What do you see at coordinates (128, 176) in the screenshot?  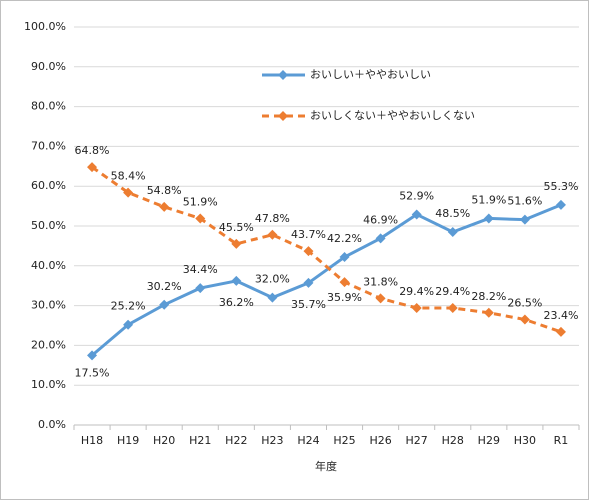 I see `data-label: 58.4%` at bounding box center [128, 176].